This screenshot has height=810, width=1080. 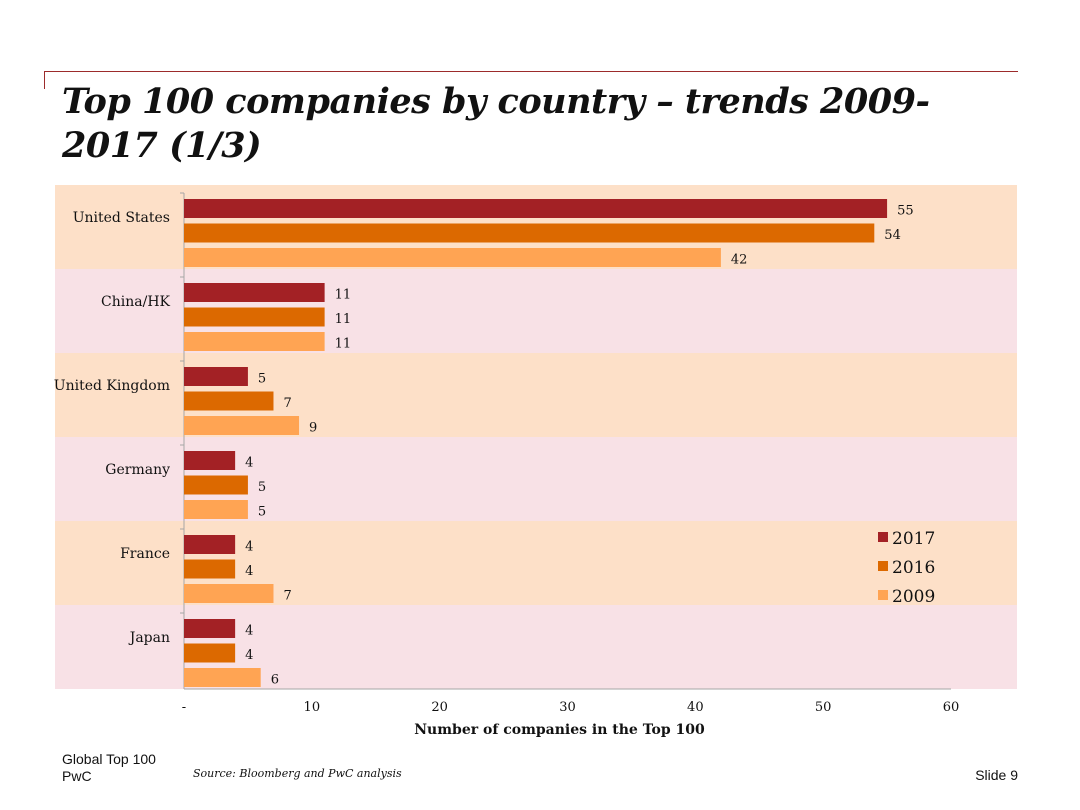 What do you see at coordinates (531, 71) in the screenshot?
I see `header-rule` at bounding box center [531, 71].